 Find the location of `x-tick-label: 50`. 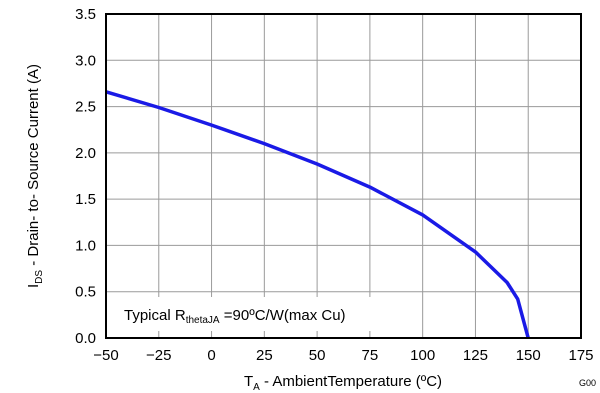

x-tick-label: 50 is located at coordinates (317, 355).